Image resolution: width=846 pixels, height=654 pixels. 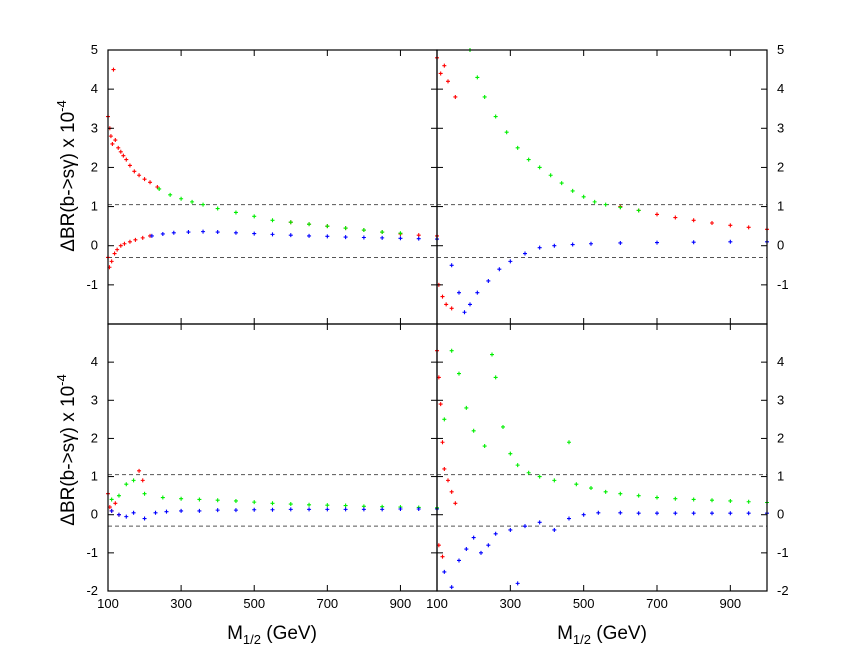 What do you see at coordinates (783, 590) in the screenshot?
I see `y-tick-label: -2` at bounding box center [783, 590].